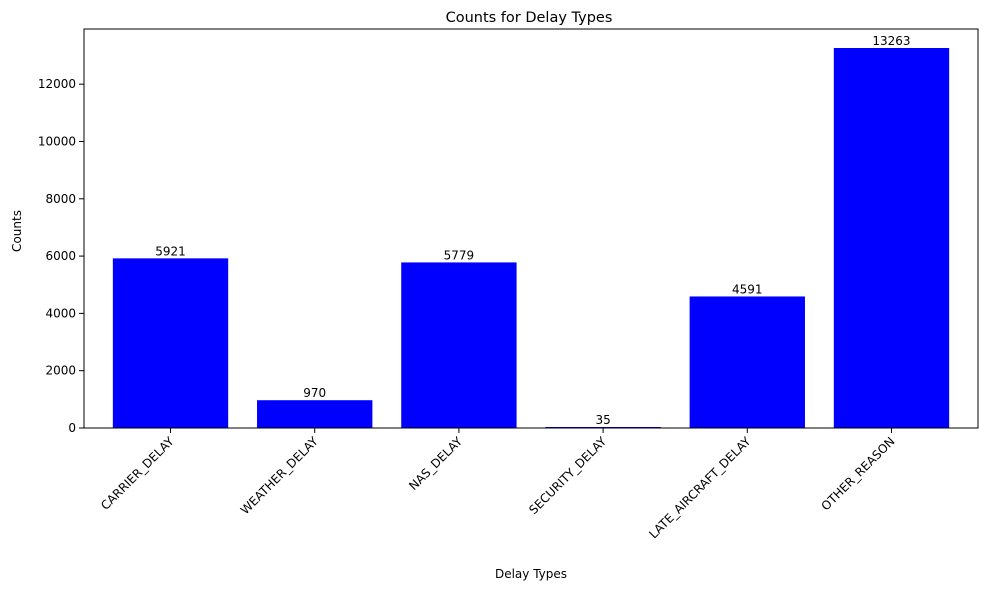 The image size is (989, 590). I want to click on bar-value-label: 4591, so click(747, 289).